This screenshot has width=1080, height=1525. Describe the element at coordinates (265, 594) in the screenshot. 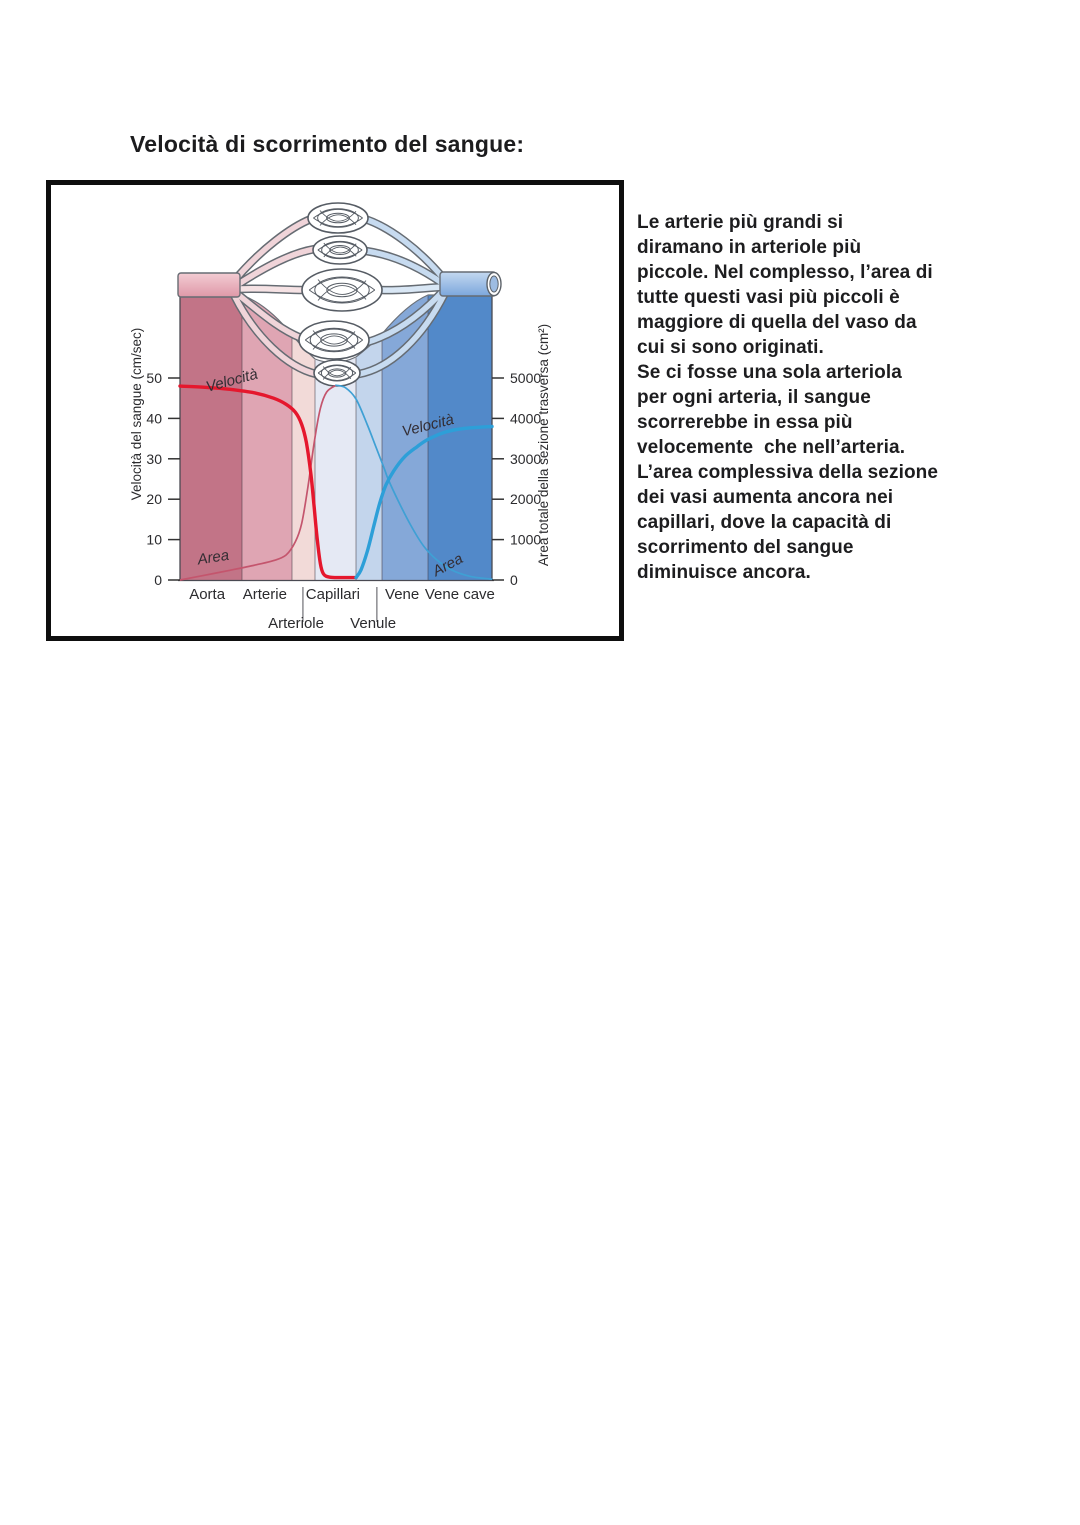

I see `category-label: Arterie` at that location.